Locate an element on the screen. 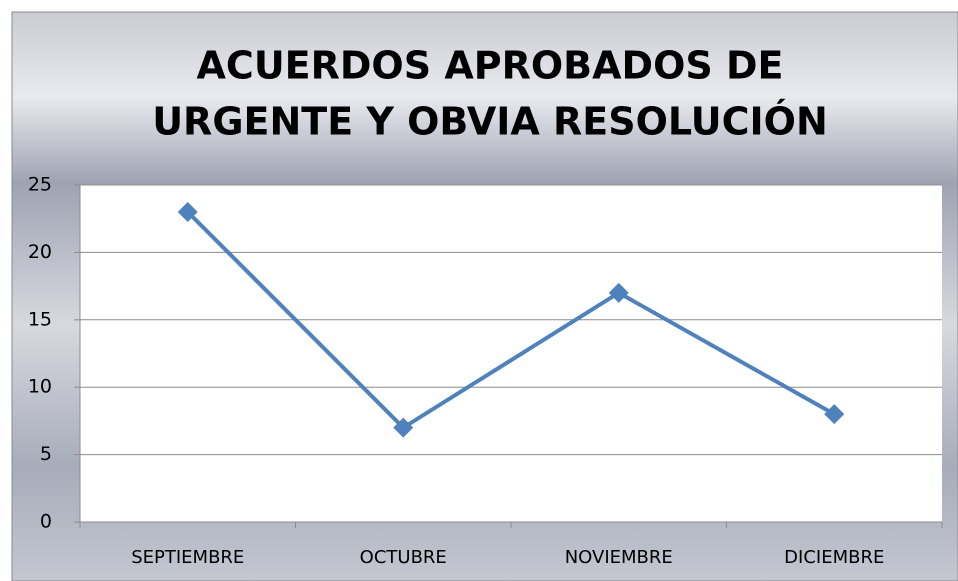  y-tick-label: 15 is located at coordinates (40, 319).